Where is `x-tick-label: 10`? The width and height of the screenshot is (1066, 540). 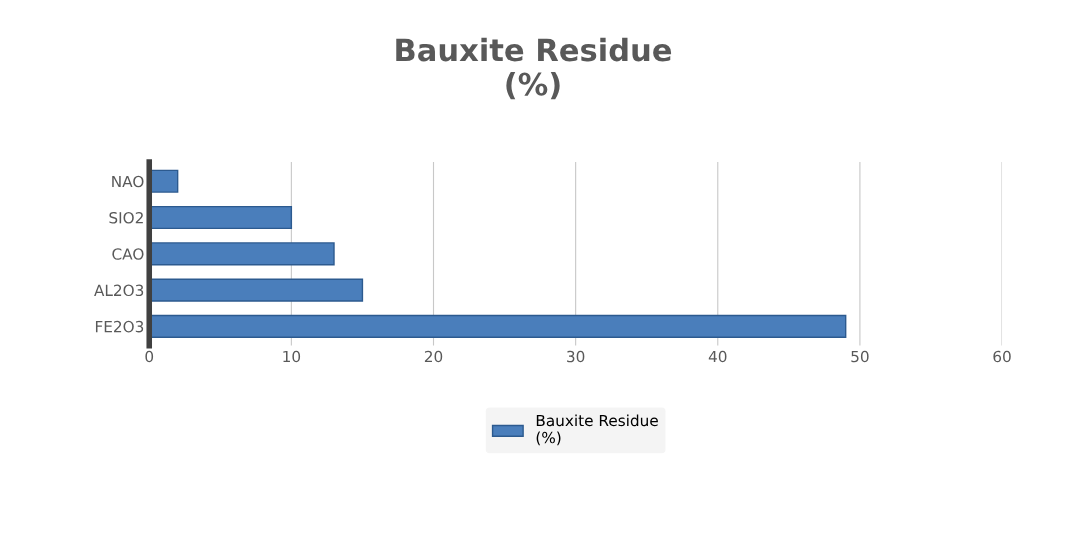
x-tick-label: 10 is located at coordinates (292, 356).